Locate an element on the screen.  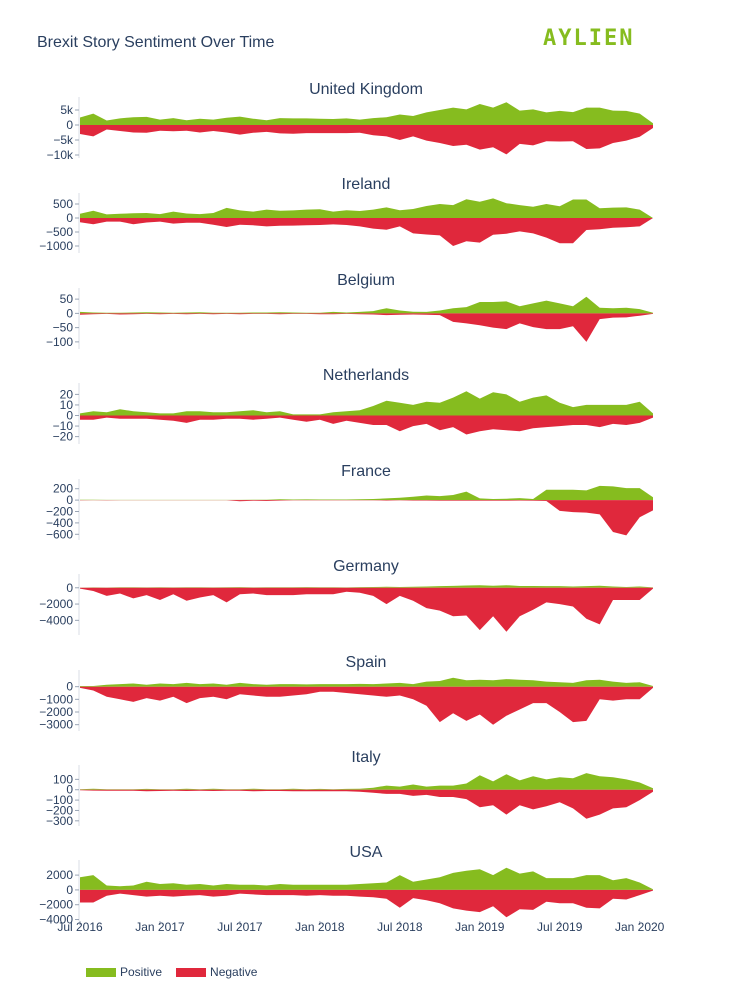
y-tick-label: −300 is located at coordinates (59, 821).